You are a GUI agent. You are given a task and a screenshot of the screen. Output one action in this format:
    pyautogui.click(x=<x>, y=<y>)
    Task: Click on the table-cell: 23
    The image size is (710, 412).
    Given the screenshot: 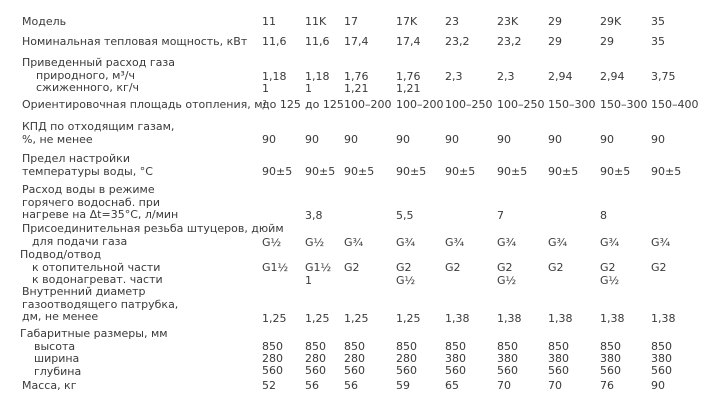 What is the action you would take?
    pyautogui.click(x=452, y=21)
    